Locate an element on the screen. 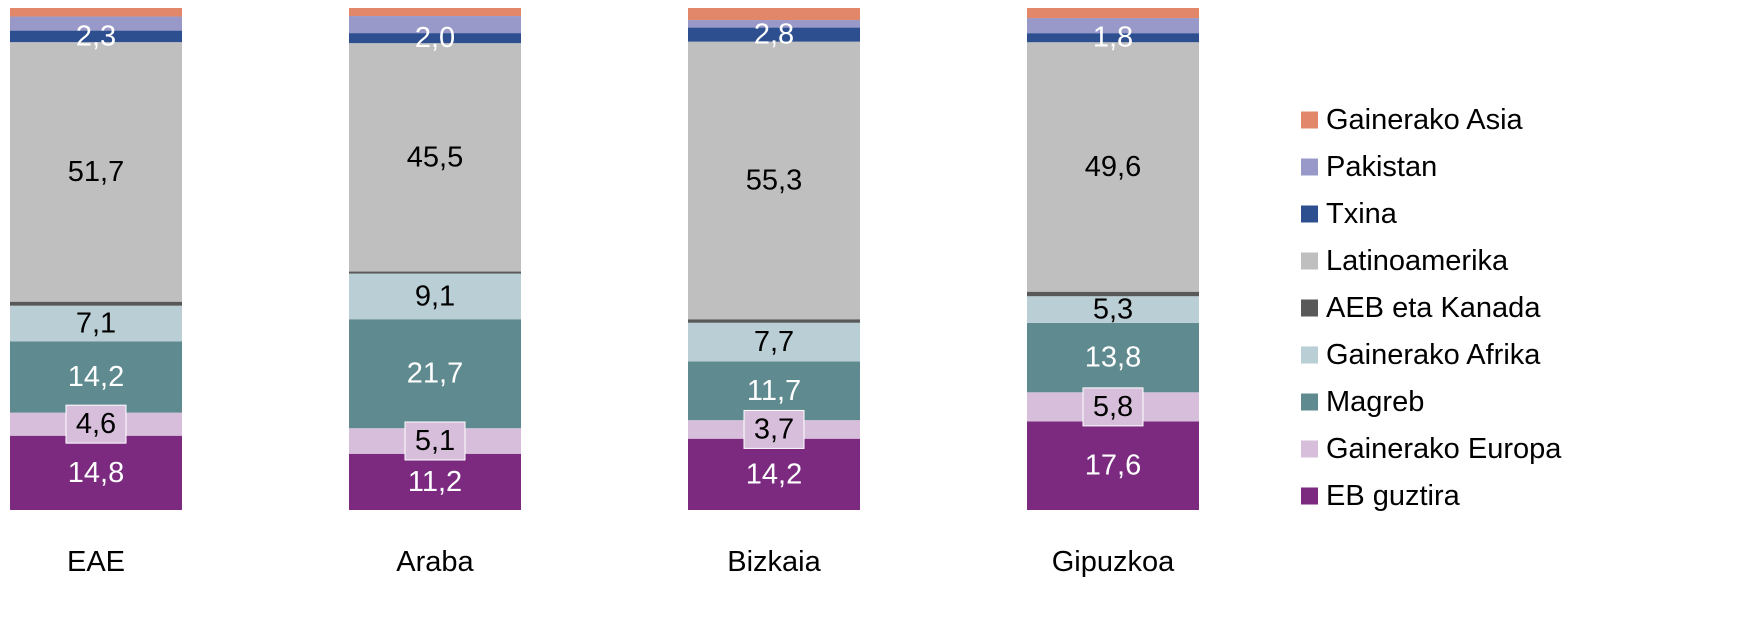  data-label-bizkaia-2: 11,7 is located at coordinates (774, 391).